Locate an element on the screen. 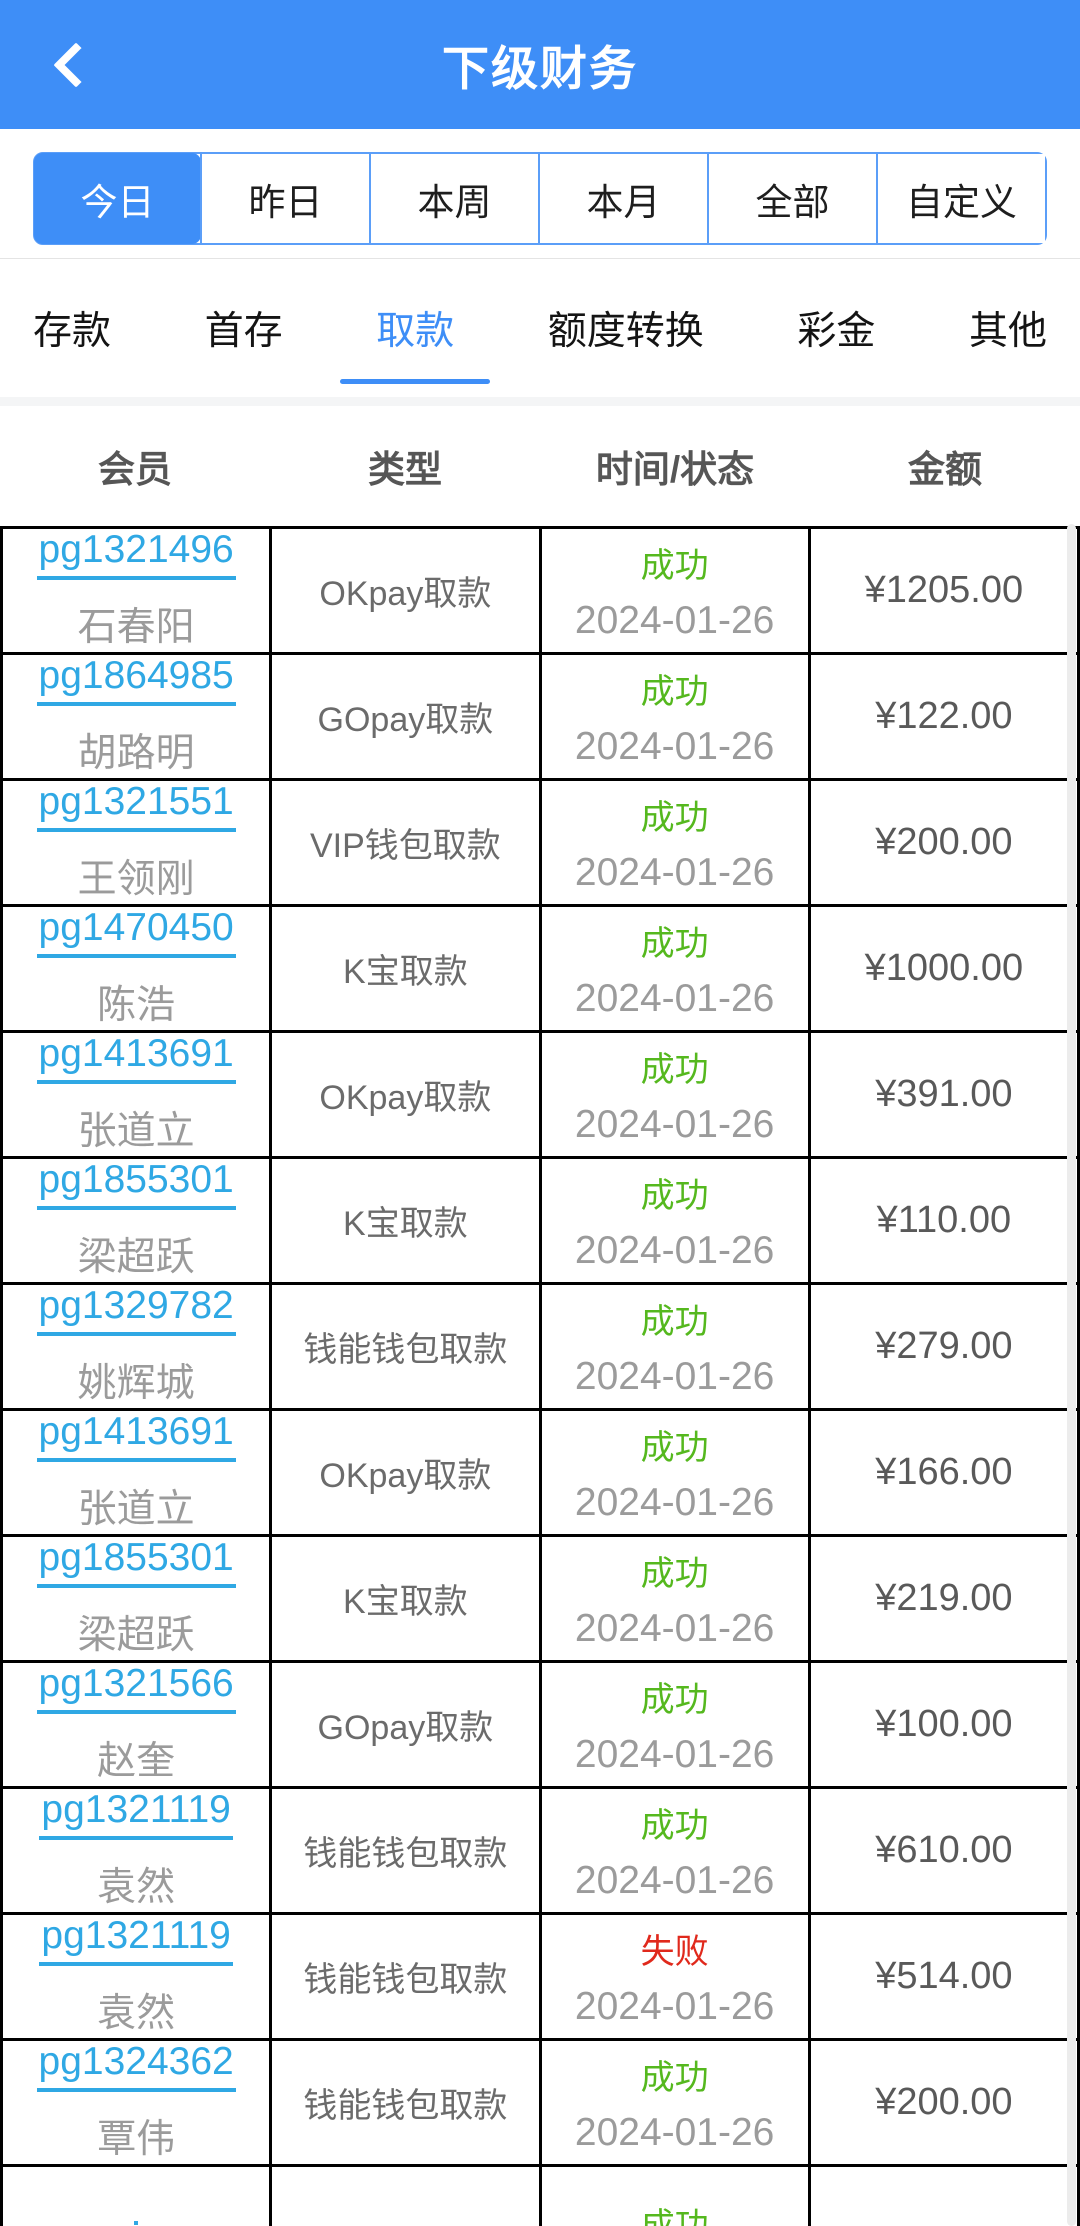 This screenshot has width=1080, height=2226. amount: ¥1000.00 is located at coordinates (943, 968).